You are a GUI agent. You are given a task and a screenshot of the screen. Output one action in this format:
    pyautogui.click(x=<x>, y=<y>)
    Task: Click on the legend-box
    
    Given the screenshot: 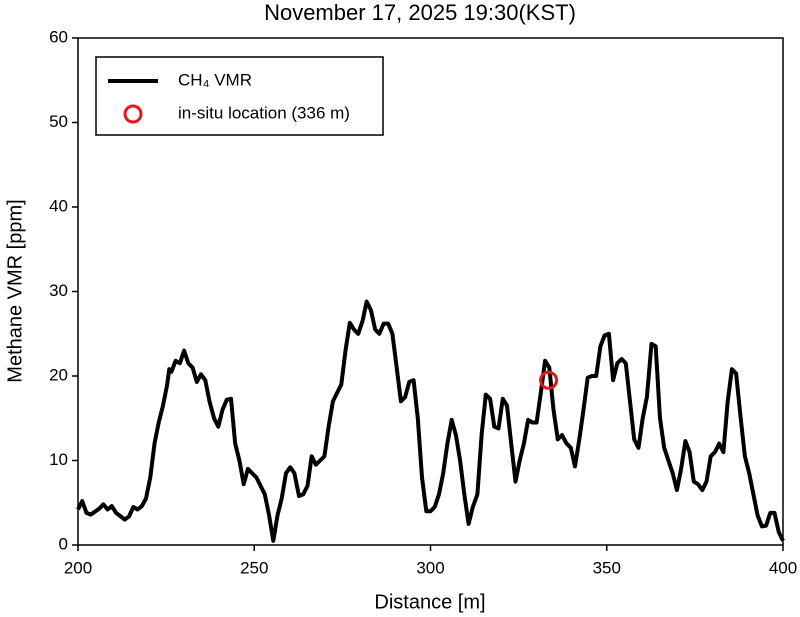 What is the action you would take?
    pyautogui.click(x=239, y=96)
    